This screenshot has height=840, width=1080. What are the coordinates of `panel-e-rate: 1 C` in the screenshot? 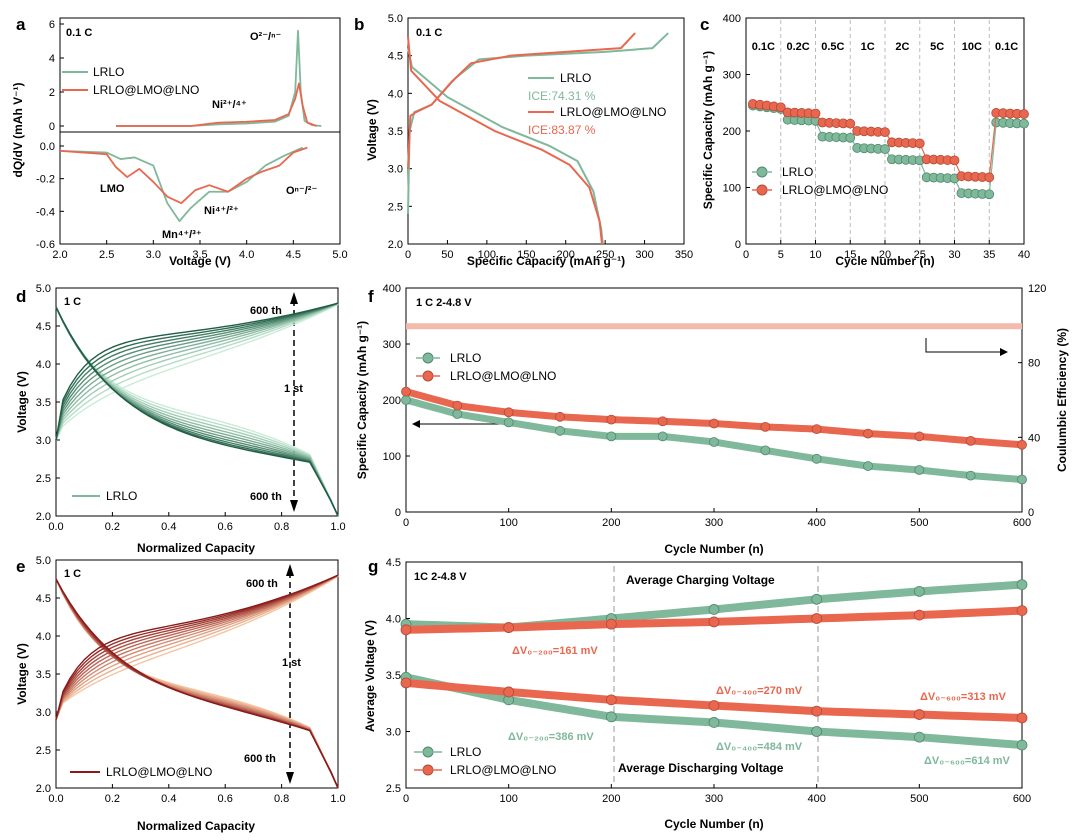 It's located at (72, 574).